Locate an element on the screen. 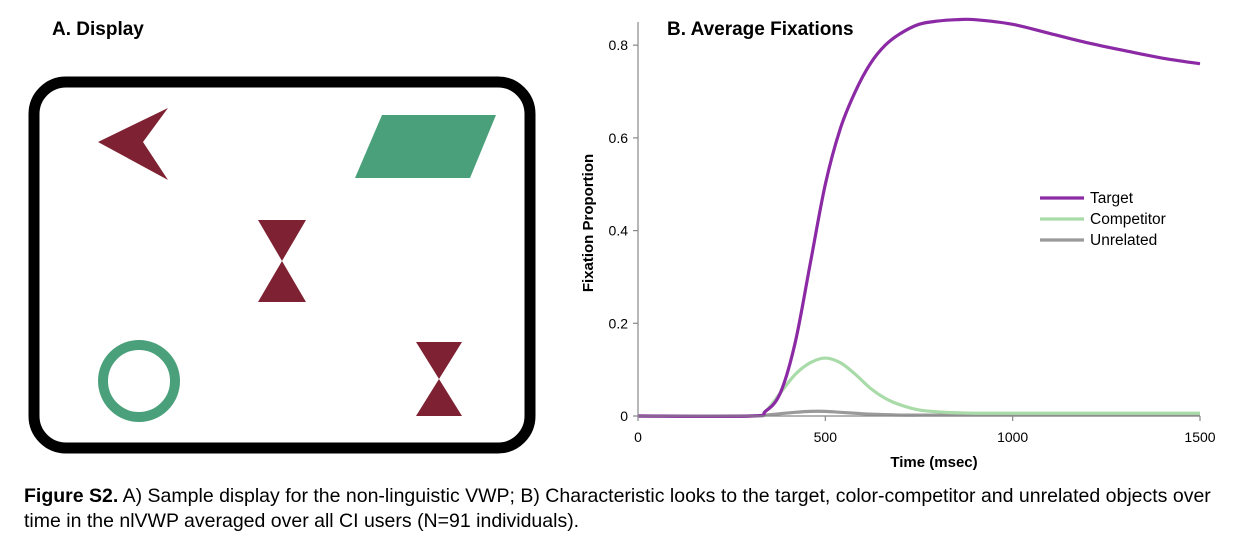 The height and width of the screenshot is (553, 1233). y-tick-label: 0 is located at coordinates (624, 416).